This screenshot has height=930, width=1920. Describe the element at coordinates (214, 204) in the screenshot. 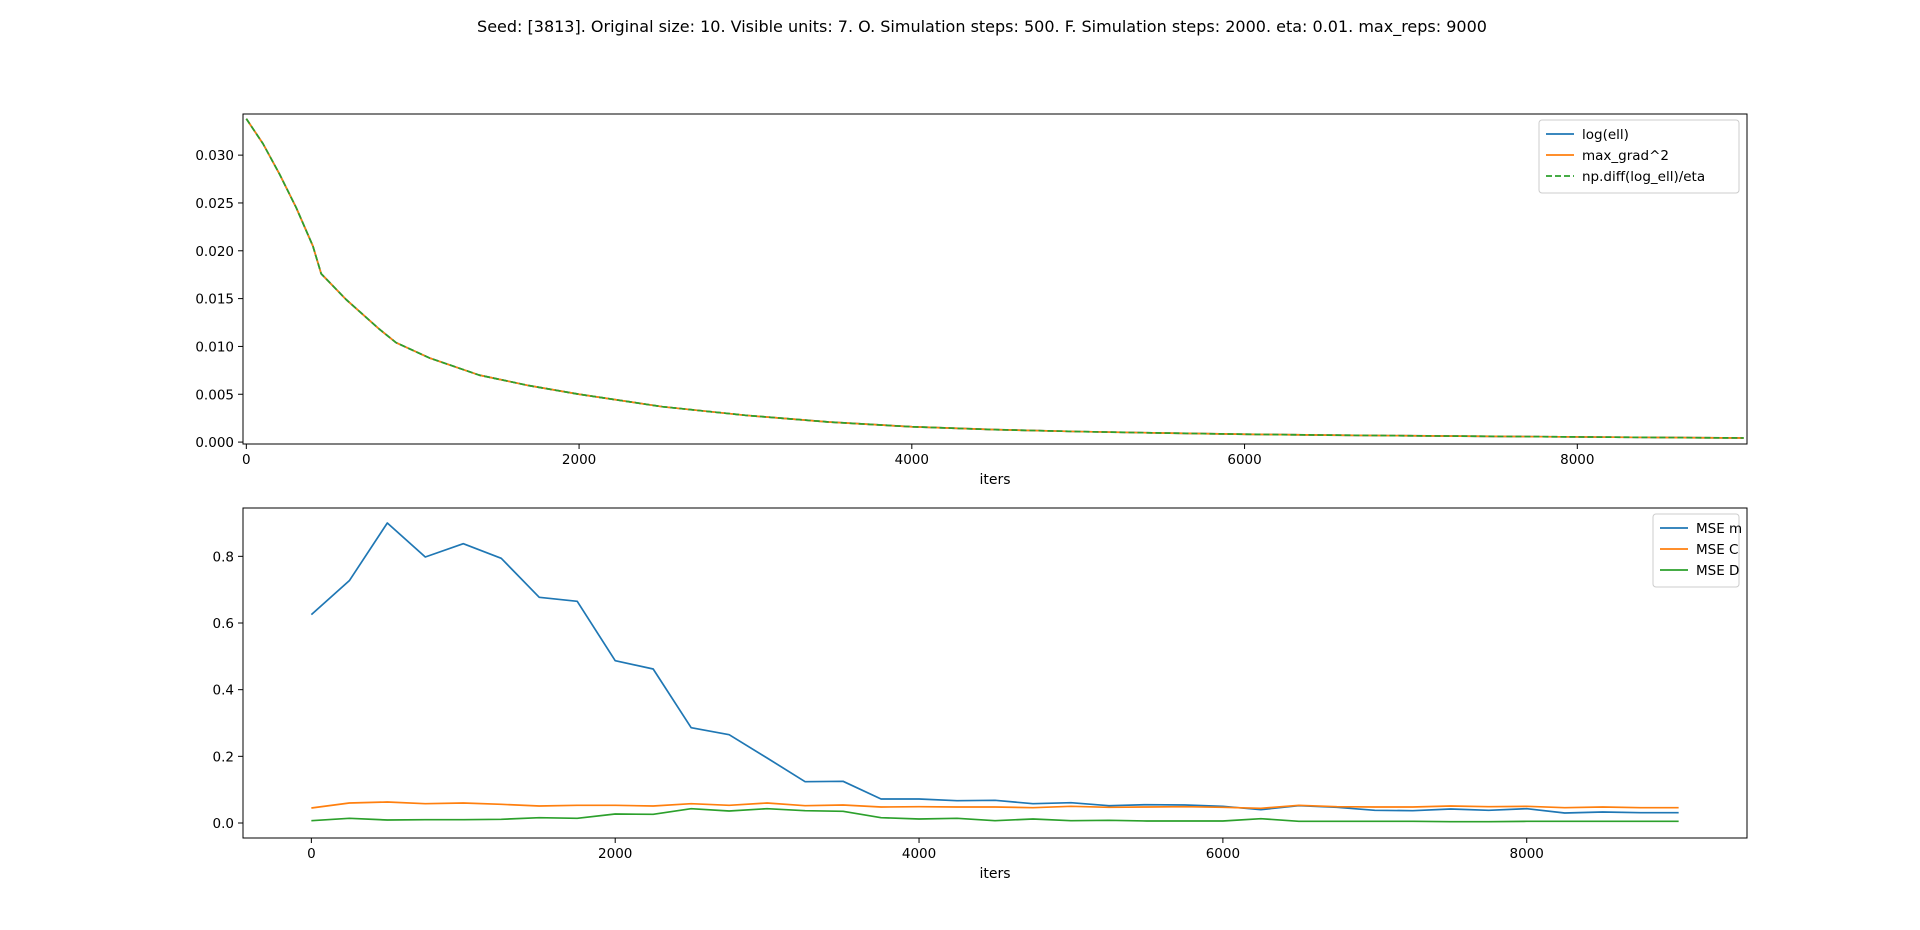

I see `y-tick-label: 0.025` at that location.